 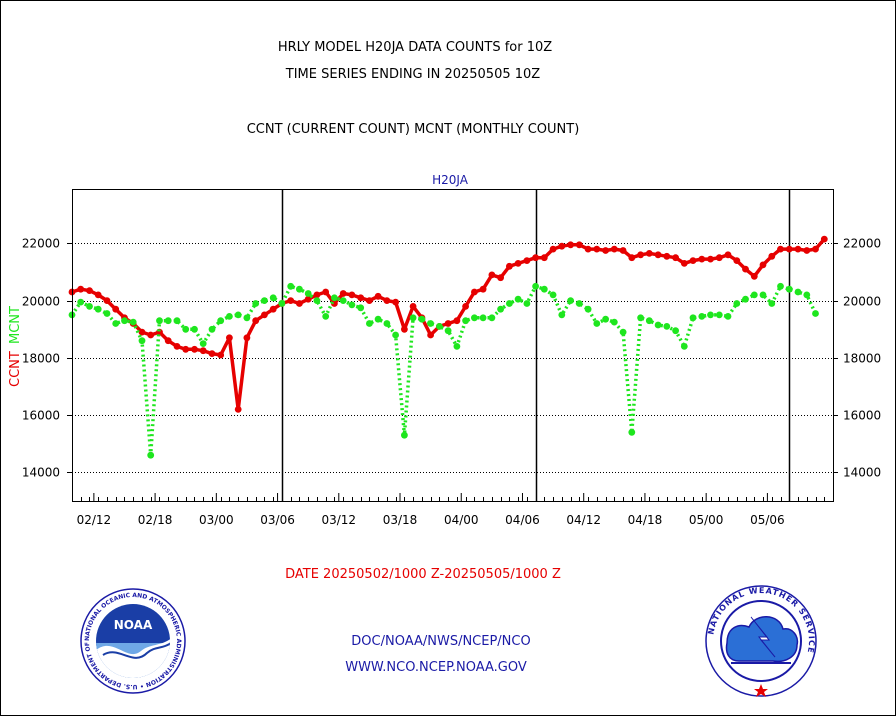 What do you see at coordinates (862, 244) in the screenshot?
I see `ytick-label-right: 22000` at bounding box center [862, 244].